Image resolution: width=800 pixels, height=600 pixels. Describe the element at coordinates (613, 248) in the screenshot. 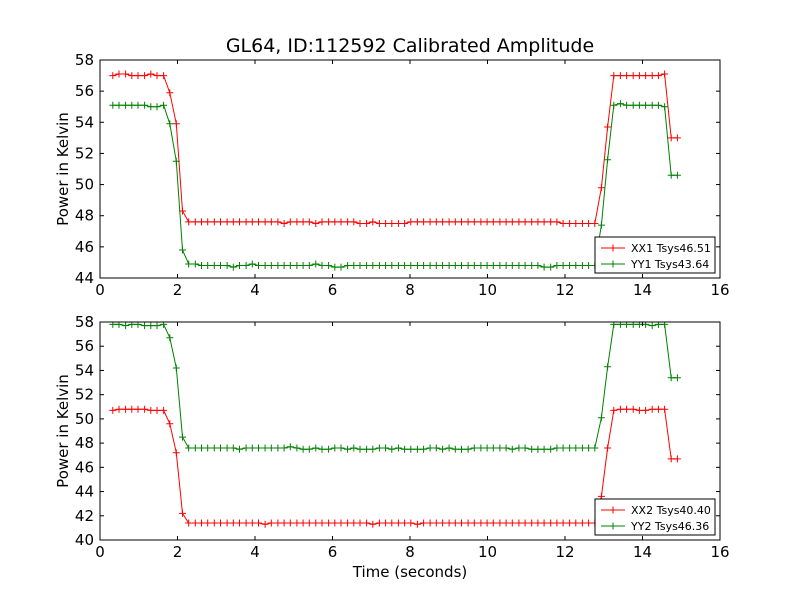

I see `chart-1-legend-marker` at that location.